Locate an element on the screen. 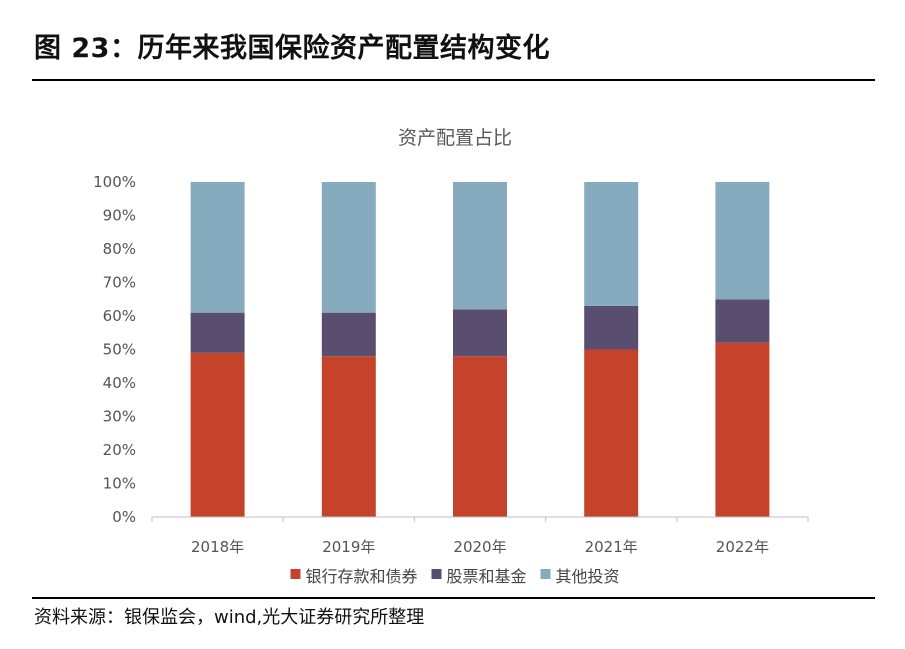  legend-label: 股票和基金 is located at coordinates (486, 576).